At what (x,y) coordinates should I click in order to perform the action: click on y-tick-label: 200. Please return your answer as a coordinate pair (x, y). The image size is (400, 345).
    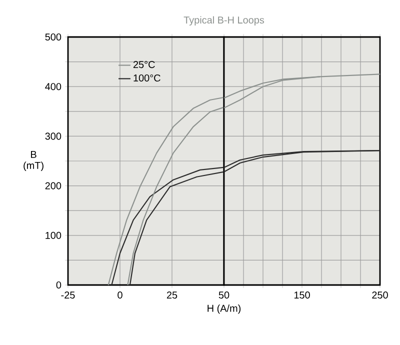
    Looking at the image, I should click on (53, 186).